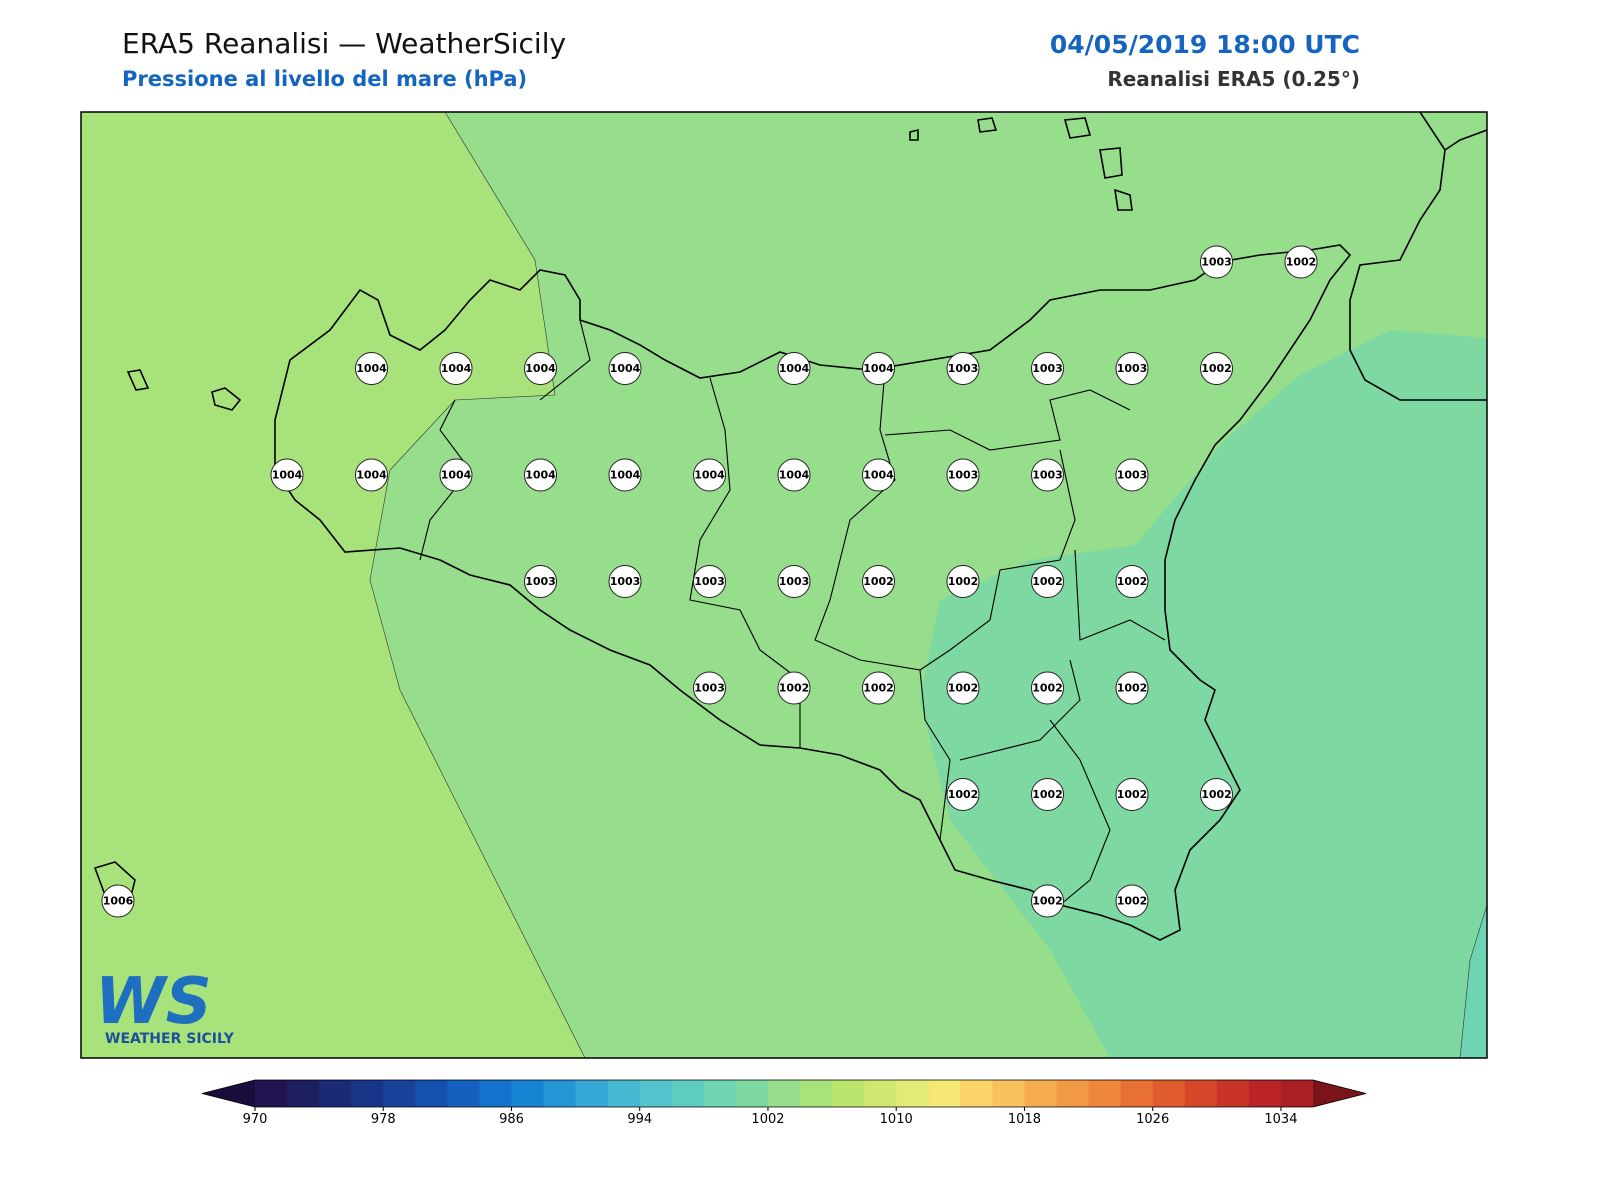  I want to click on calabria-coast, so click(1418, 256).